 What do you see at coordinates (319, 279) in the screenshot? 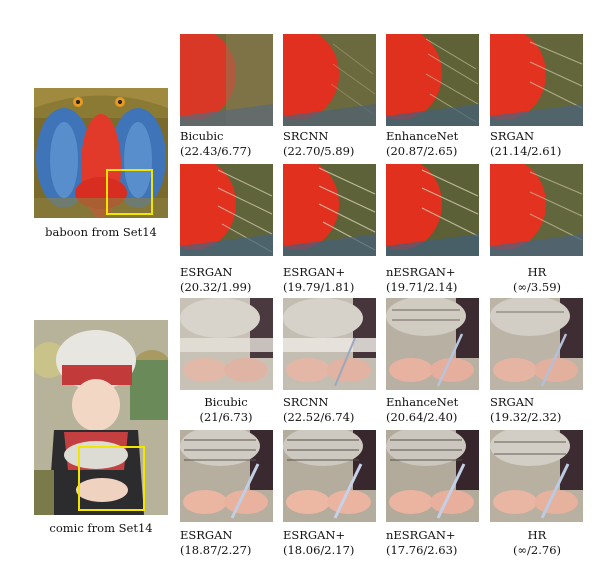
I see `baboon-esrganplus-label: ESRGAN+ (19.79/1.81)` at bounding box center [319, 279].